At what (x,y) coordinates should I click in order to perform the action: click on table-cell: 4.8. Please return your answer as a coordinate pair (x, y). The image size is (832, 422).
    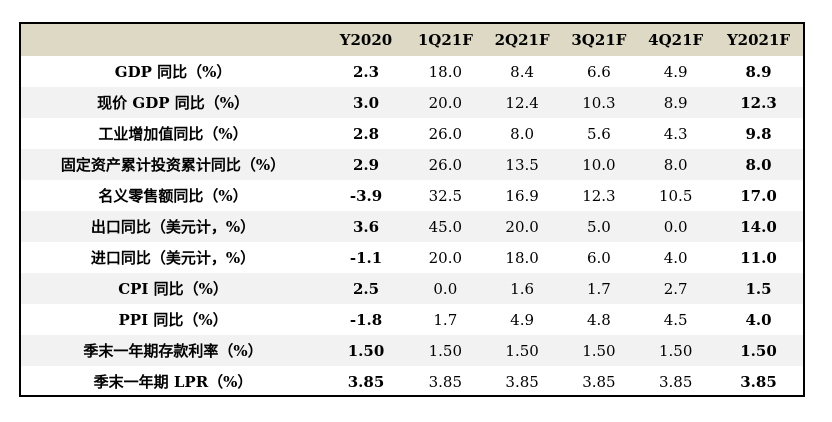
    Looking at the image, I should click on (598, 319).